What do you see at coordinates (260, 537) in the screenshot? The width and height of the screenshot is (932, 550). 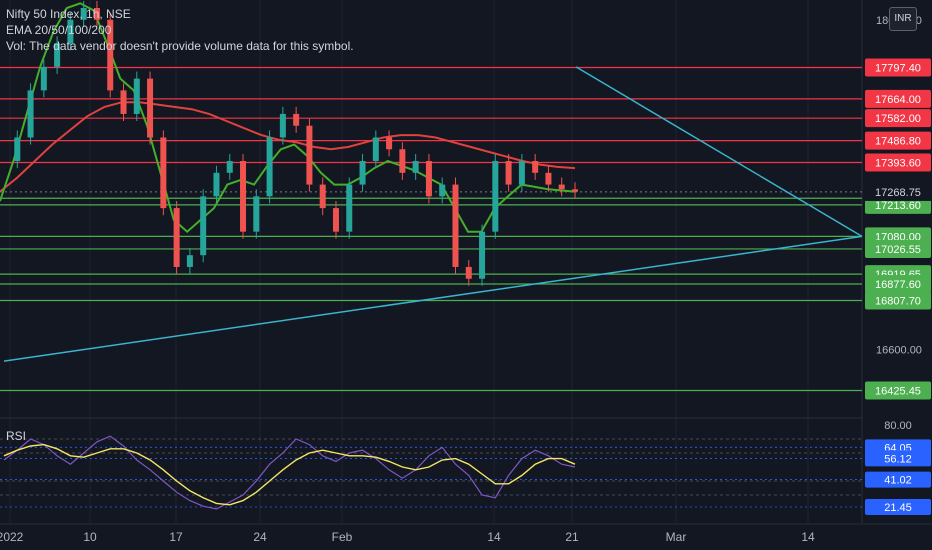 I see `time-axis-label: 24` at bounding box center [260, 537].